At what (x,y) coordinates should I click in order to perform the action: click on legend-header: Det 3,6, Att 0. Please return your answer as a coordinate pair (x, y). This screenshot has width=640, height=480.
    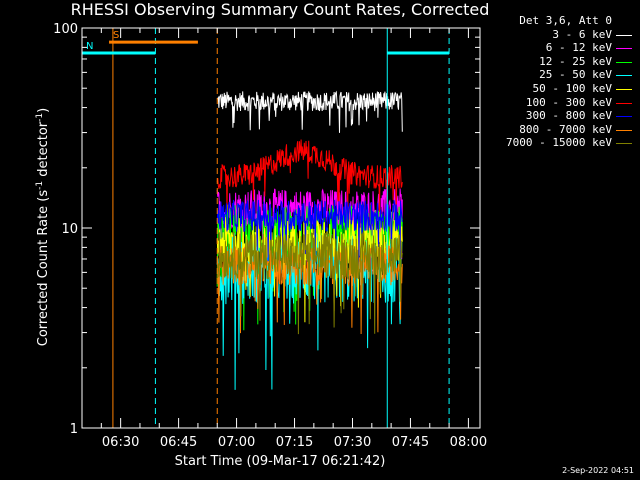
    Looking at the image, I should click on (565, 20).